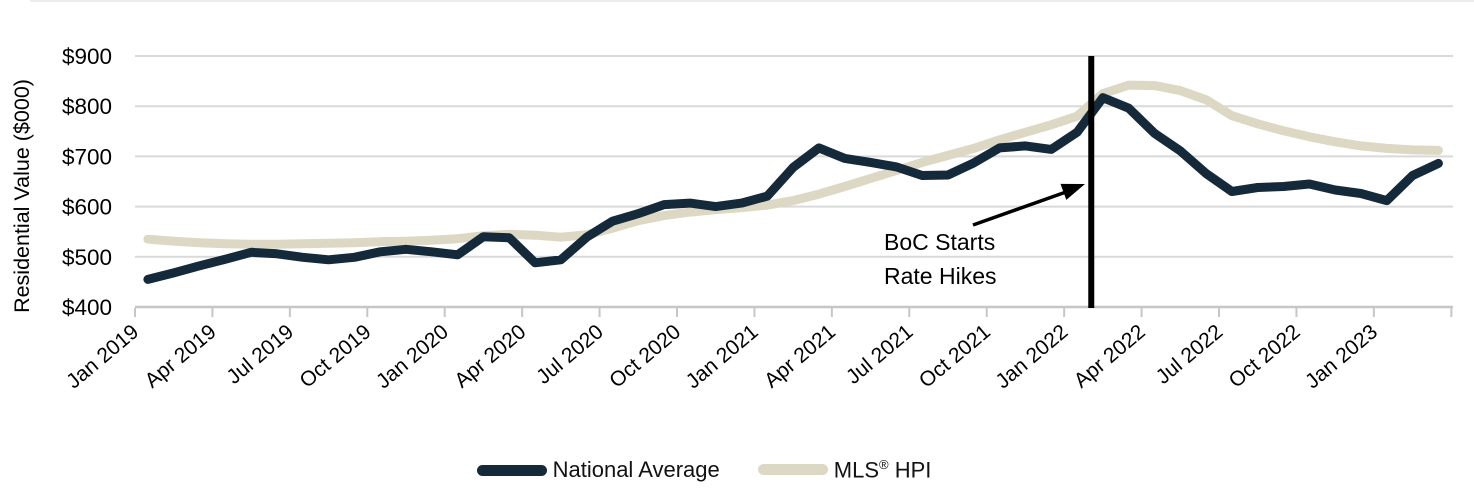  What do you see at coordinates (87, 307) in the screenshot?
I see `y-tick-label-400: $400` at bounding box center [87, 307].